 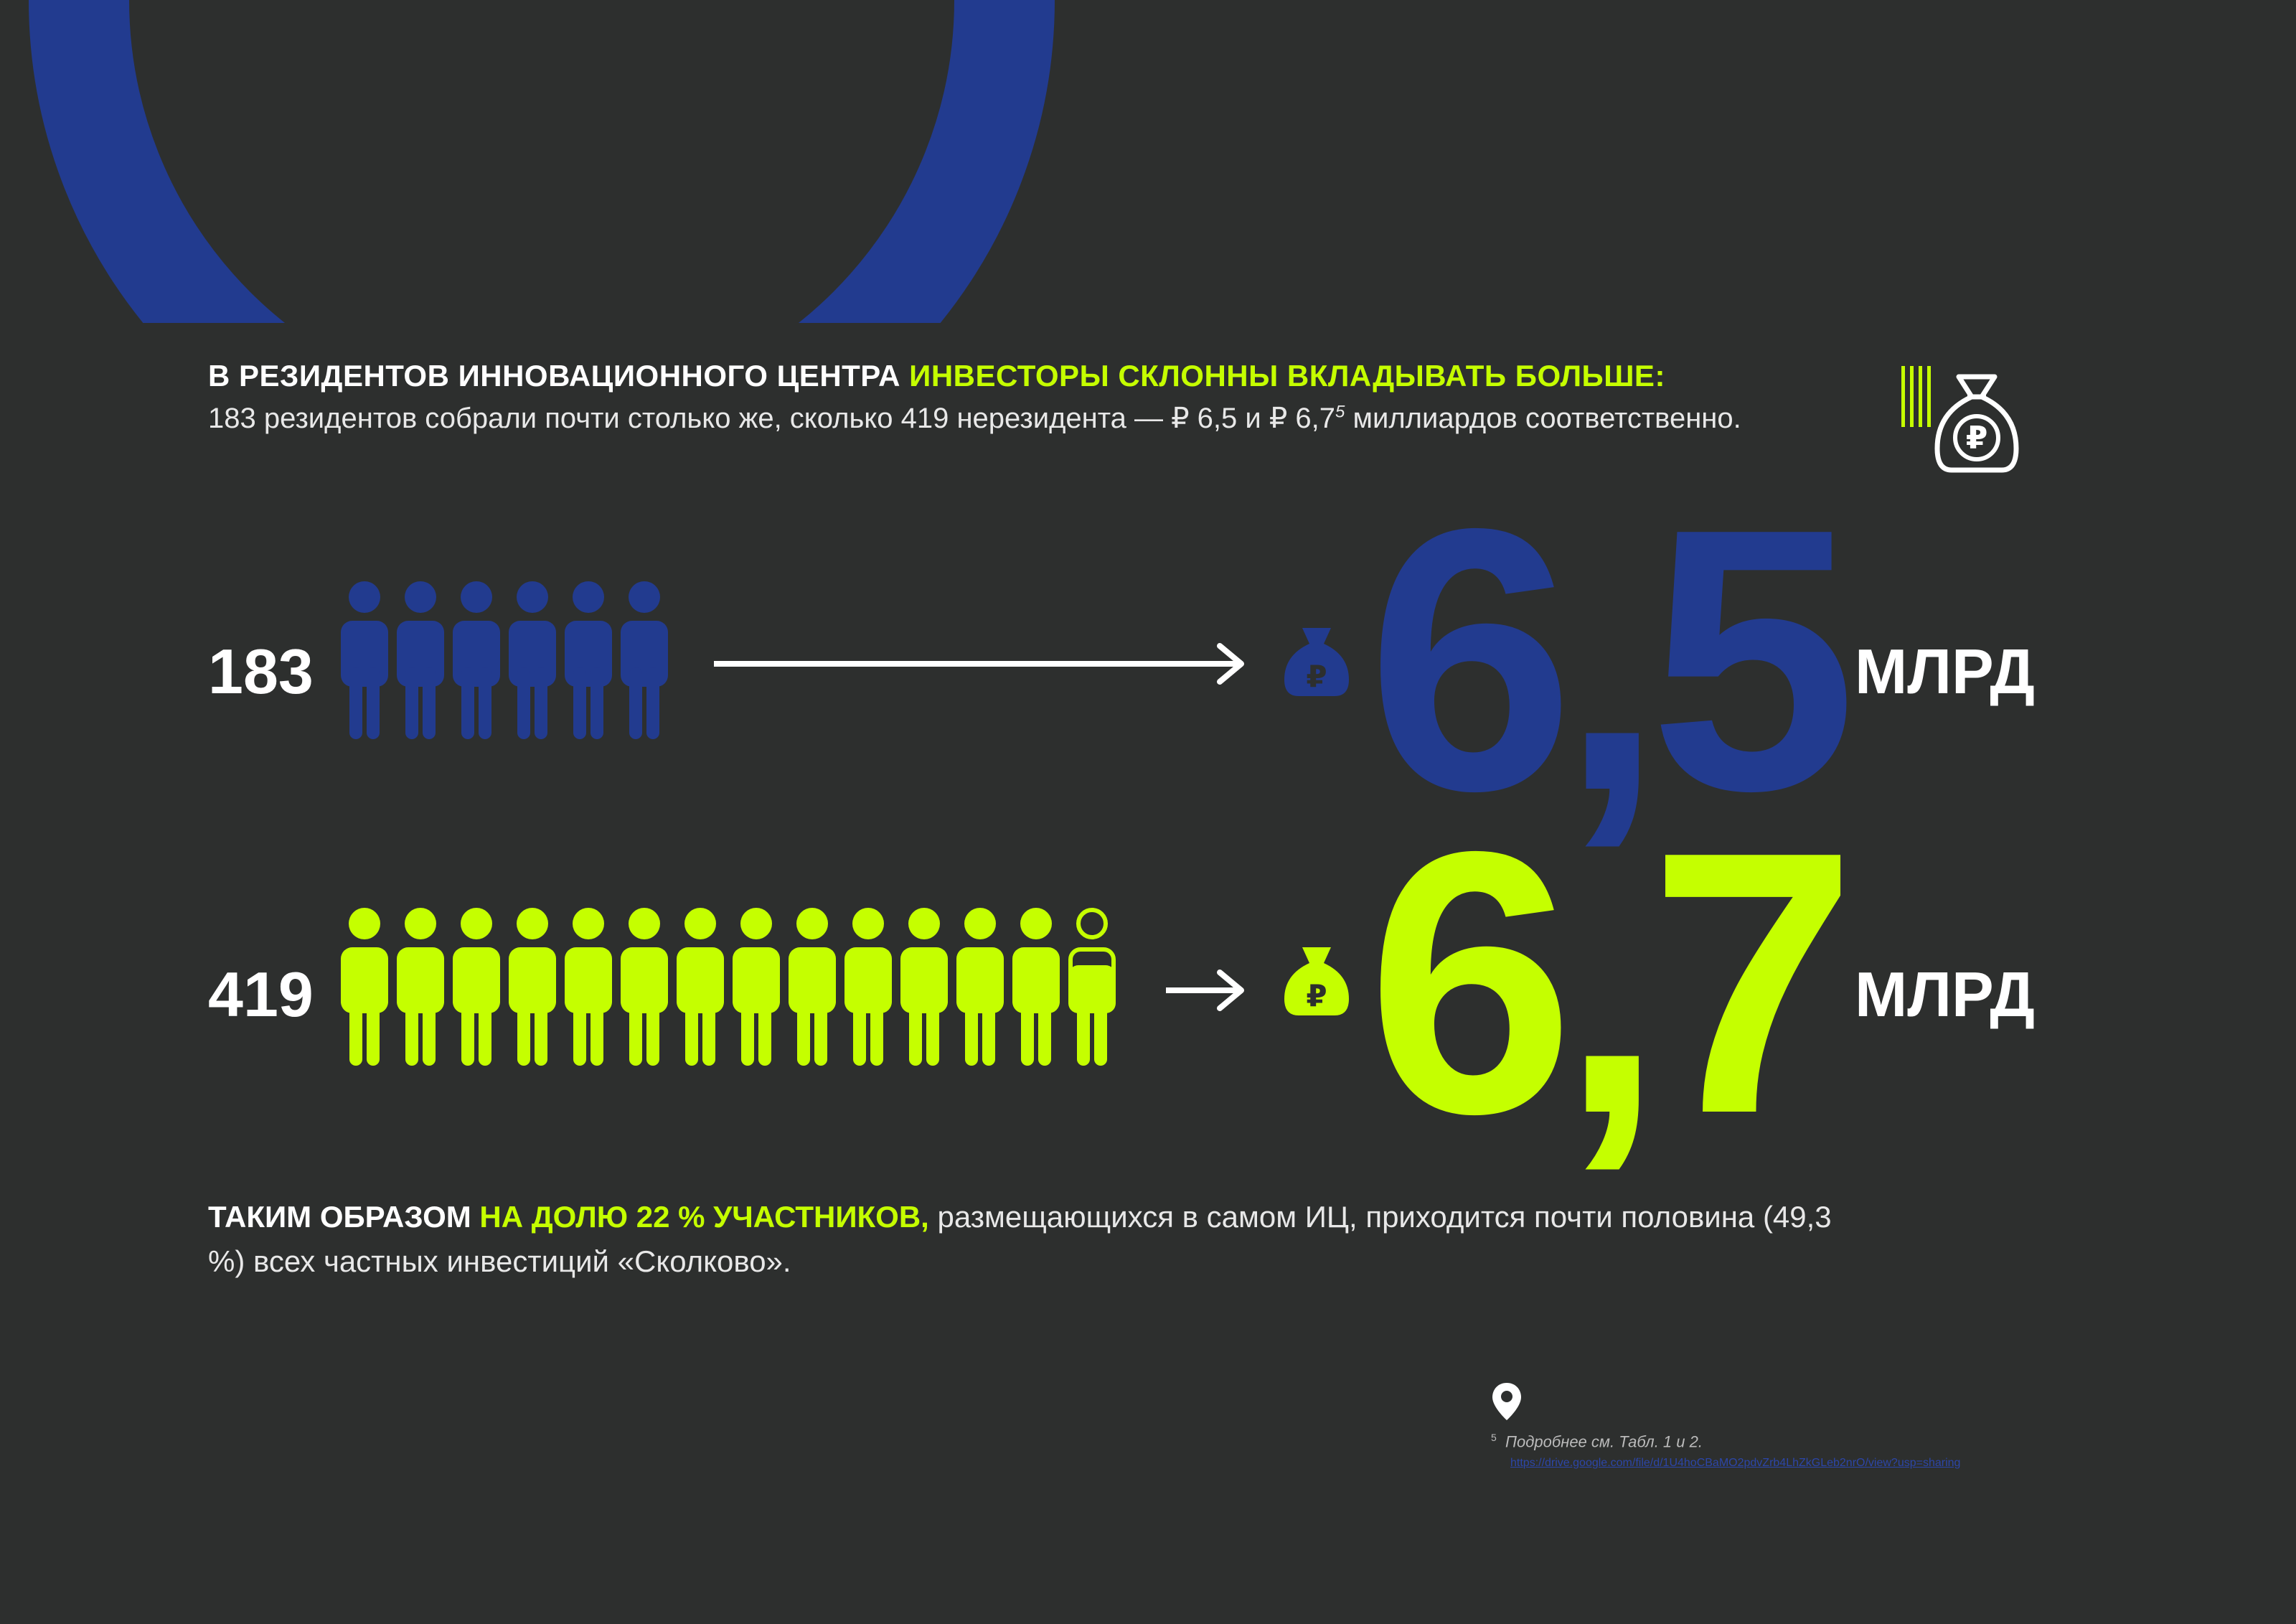 What do you see at coordinates (1543, 418) in the screenshot?
I see `subline-end: миллиардов соответственно.` at bounding box center [1543, 418].